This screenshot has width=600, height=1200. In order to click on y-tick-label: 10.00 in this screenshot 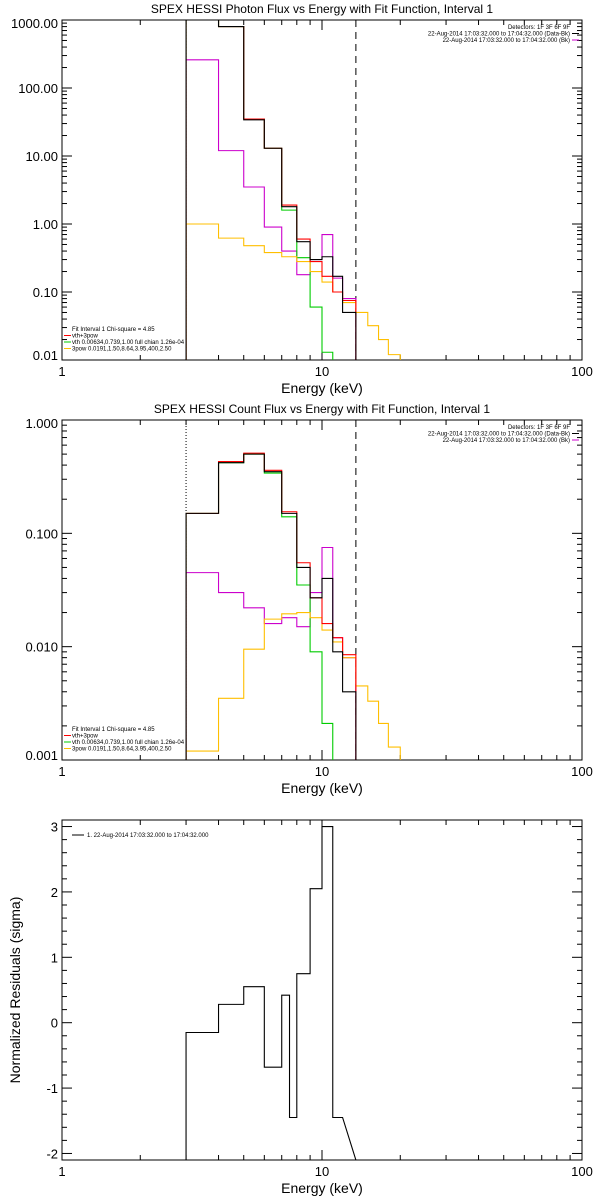, I will do `click(41, 156)`.